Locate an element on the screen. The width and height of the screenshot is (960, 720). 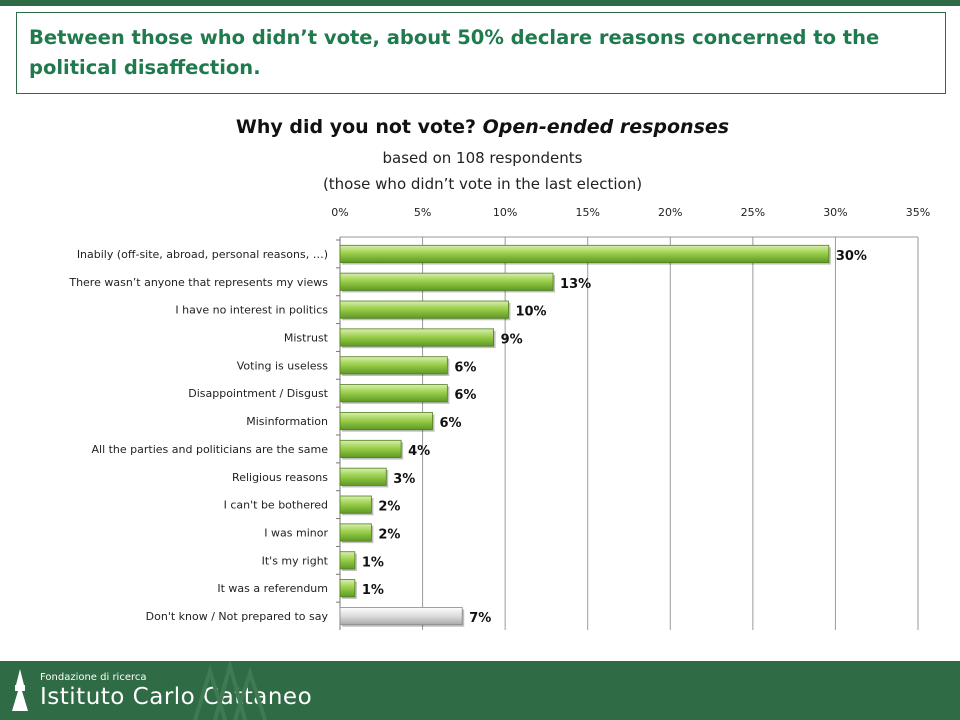
chart-title-italic: Open-ended responses is located at coordinates (606, 127).